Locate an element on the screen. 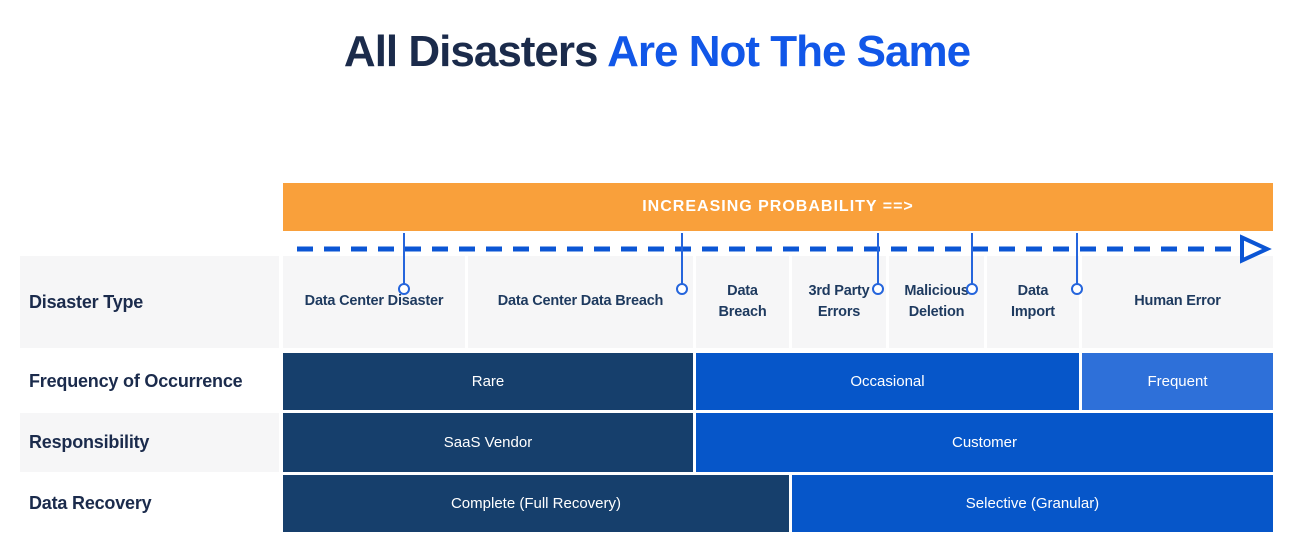 The image size is (1314, 550). cell-text: Complete (Full Recovery) is located at coordinates (536, 503).